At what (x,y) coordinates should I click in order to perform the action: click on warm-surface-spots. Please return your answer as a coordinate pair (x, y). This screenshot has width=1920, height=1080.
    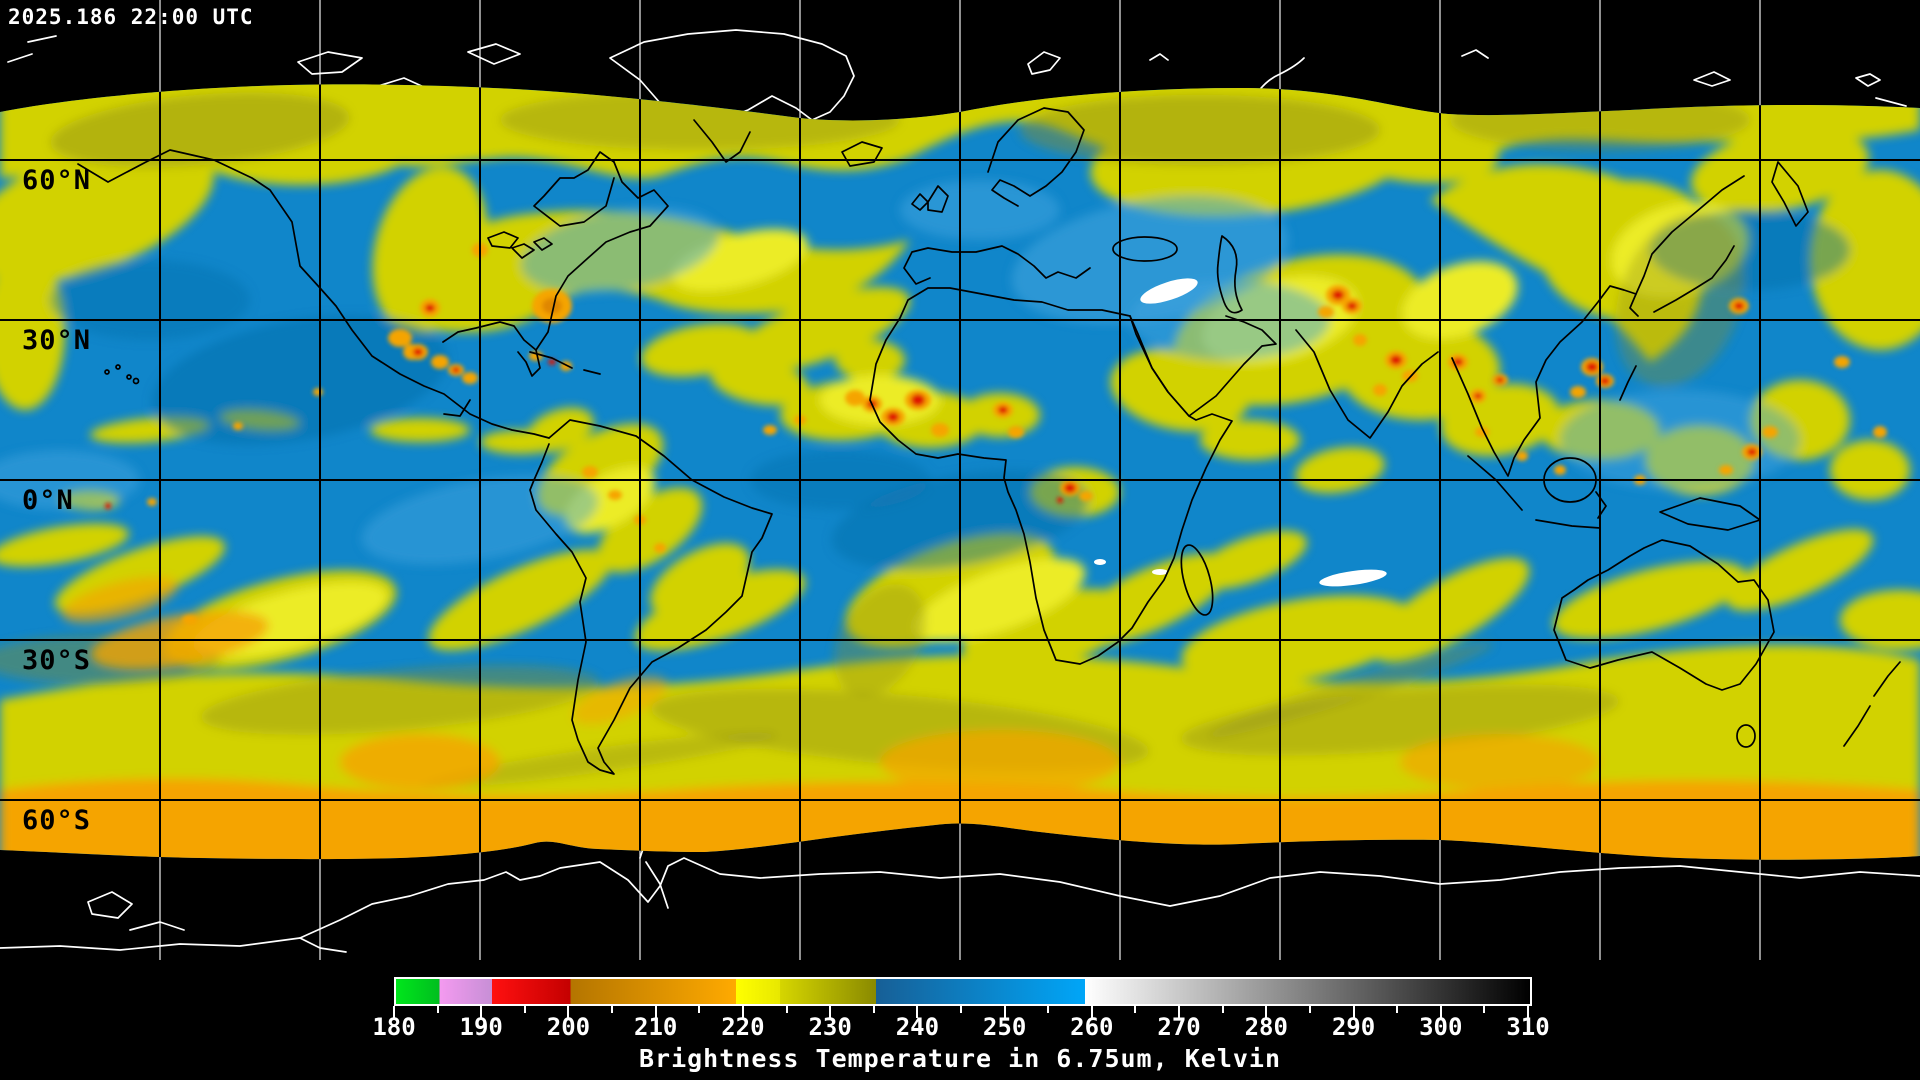
    Looking at the image, I should click on (1240, 432).